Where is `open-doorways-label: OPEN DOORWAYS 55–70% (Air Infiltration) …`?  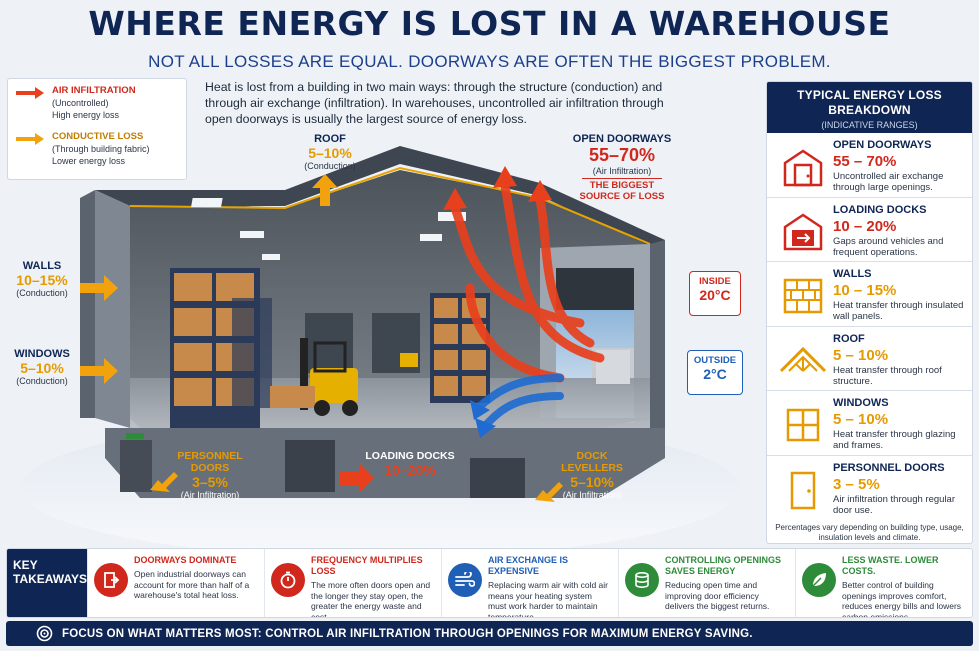
open-doorways-label: OPEN DOORWAYS 55–70% (Air Infiltration) … is located at coordinates (622, 167).